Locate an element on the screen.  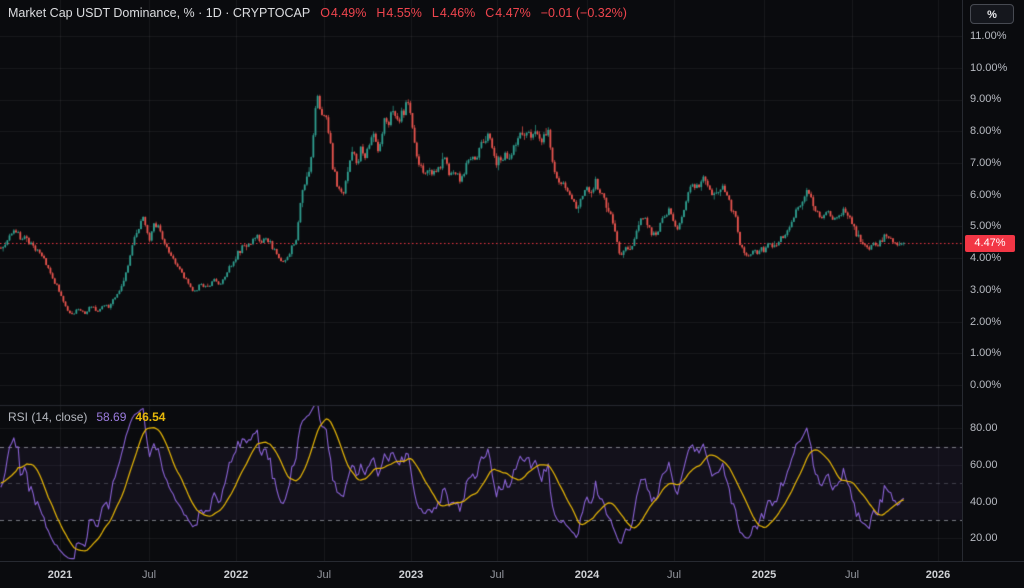
close-label: C is located at coordinates (490, 13).